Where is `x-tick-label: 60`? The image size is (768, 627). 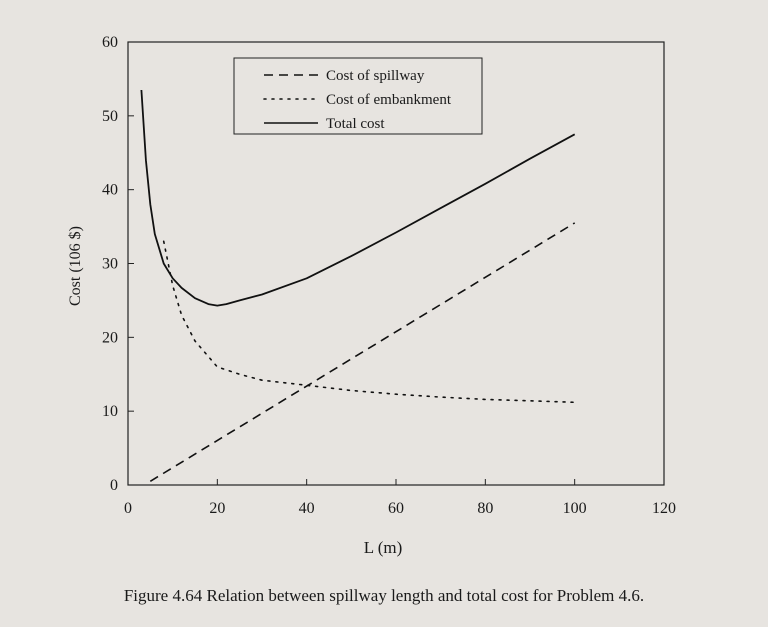 x-tick-label: 60 is located at coordinates (396, 508).